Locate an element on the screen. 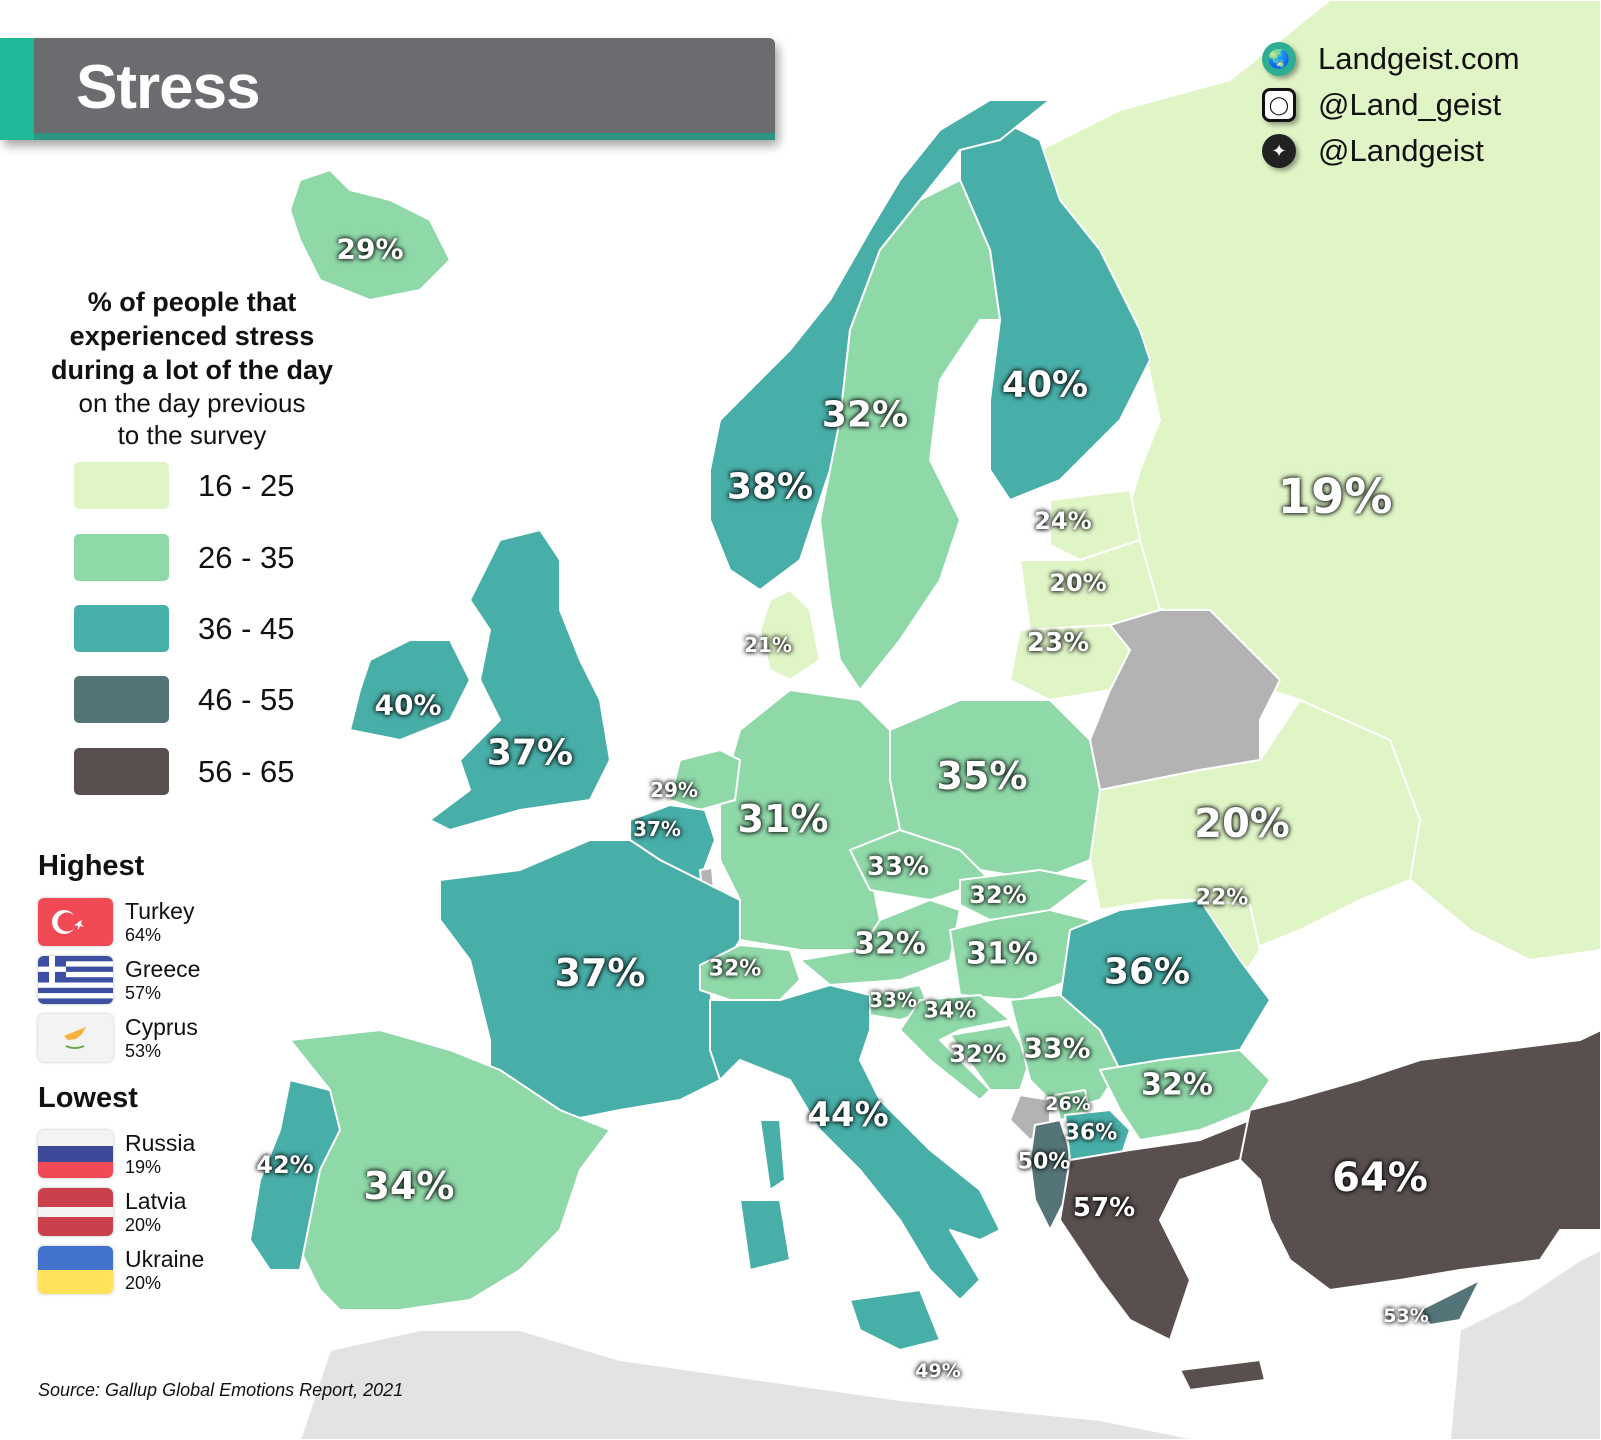 Image resolution: width=1601 pixels, height=1440 pixels. brand-instagram: ◯ @Land_geist is located at coordinates (1391, 105).